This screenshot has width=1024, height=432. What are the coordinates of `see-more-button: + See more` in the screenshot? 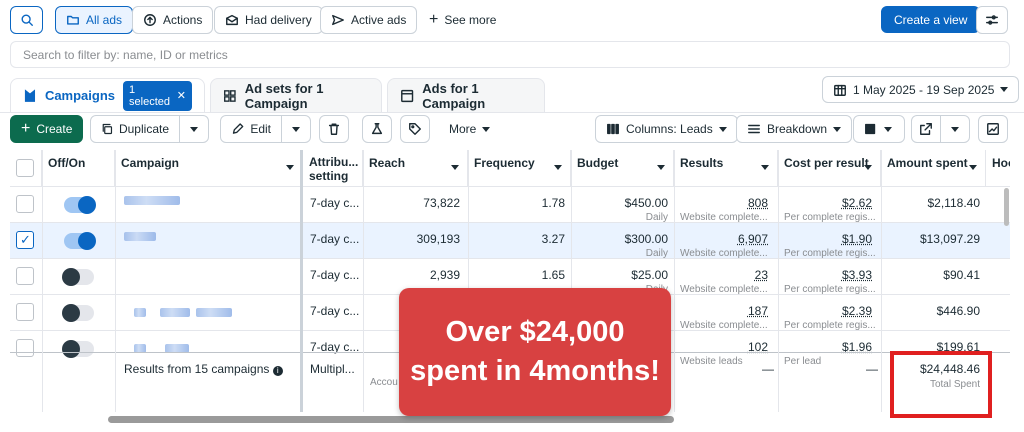 It's located at (462, 20).